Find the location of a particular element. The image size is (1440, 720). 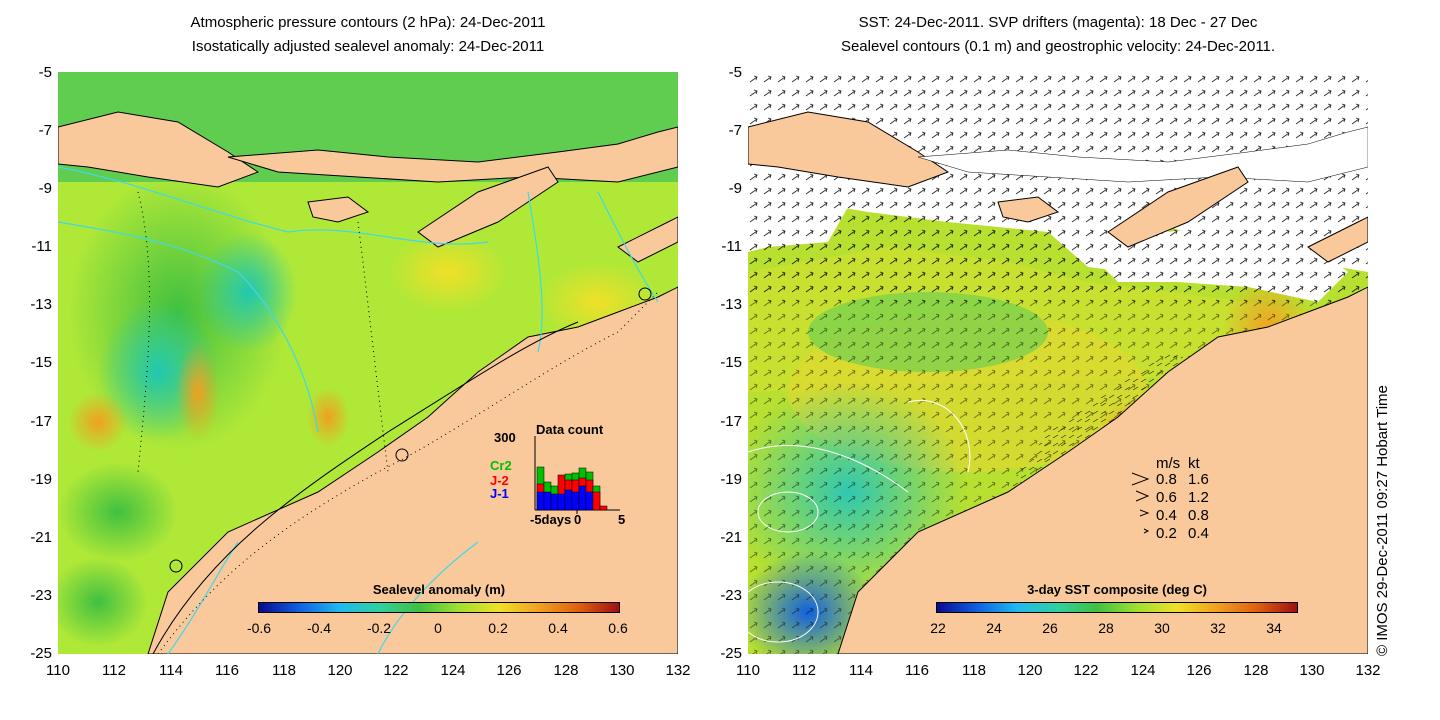

velocity-legend-kt: 0.8 is located at coordinates (1198, 515).